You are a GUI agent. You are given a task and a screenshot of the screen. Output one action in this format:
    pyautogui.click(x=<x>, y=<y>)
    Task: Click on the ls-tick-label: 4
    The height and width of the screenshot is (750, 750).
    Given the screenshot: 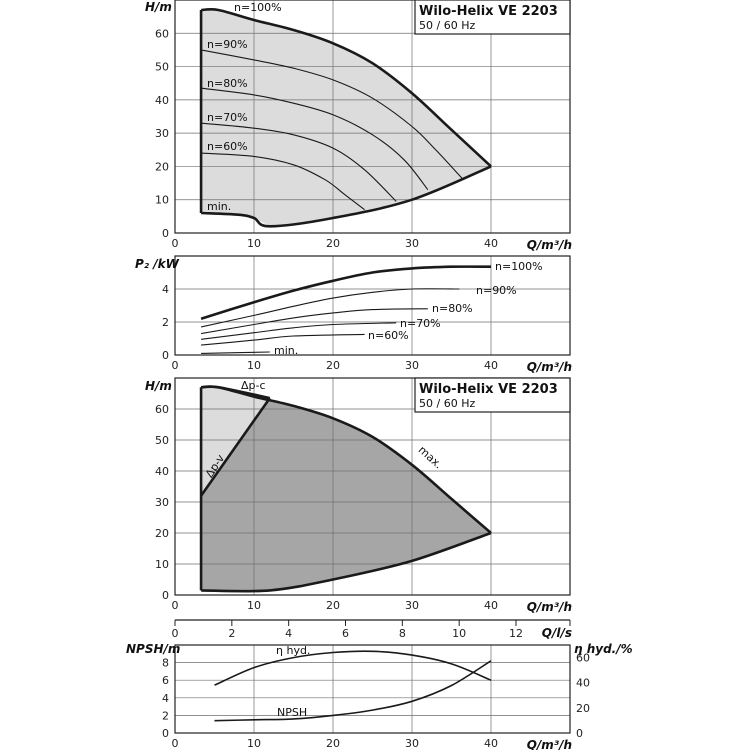 What is the action you would take?
    pyautogui.click(x=288, y=633)
    